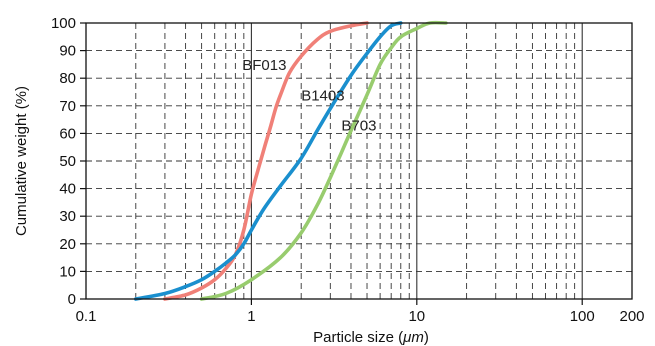 Image resolution: width=655 pixels, height=346 pixels. What do you see at coordinates (251, 316) in the screenshot?
I see `x-tick-label: 1` at bounding box center [251, 316].